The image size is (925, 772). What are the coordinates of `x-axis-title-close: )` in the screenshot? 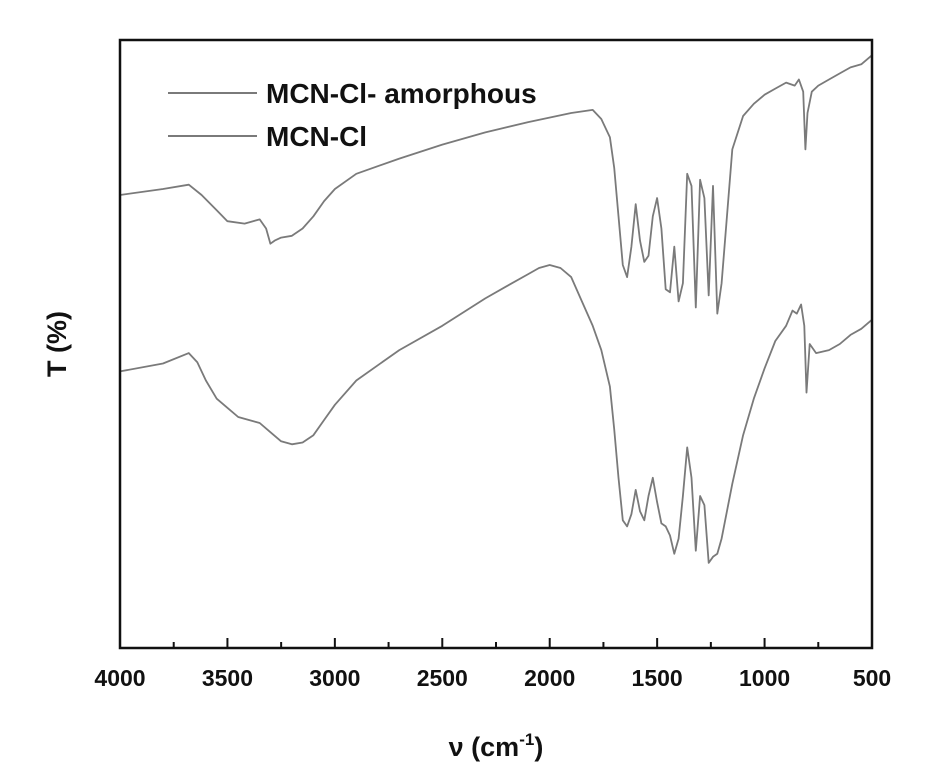 It's located at (538, 747).